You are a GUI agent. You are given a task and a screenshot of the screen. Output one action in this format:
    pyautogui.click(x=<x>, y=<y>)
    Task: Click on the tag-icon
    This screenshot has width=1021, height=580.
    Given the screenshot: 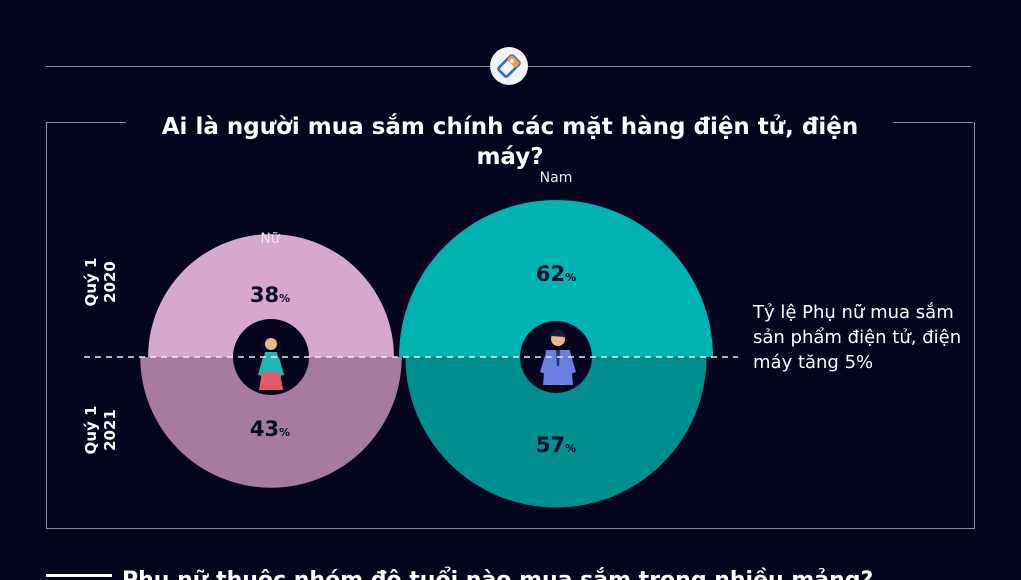 What is the action you would take?
    pyautogui.click(x=509, y=66)
    